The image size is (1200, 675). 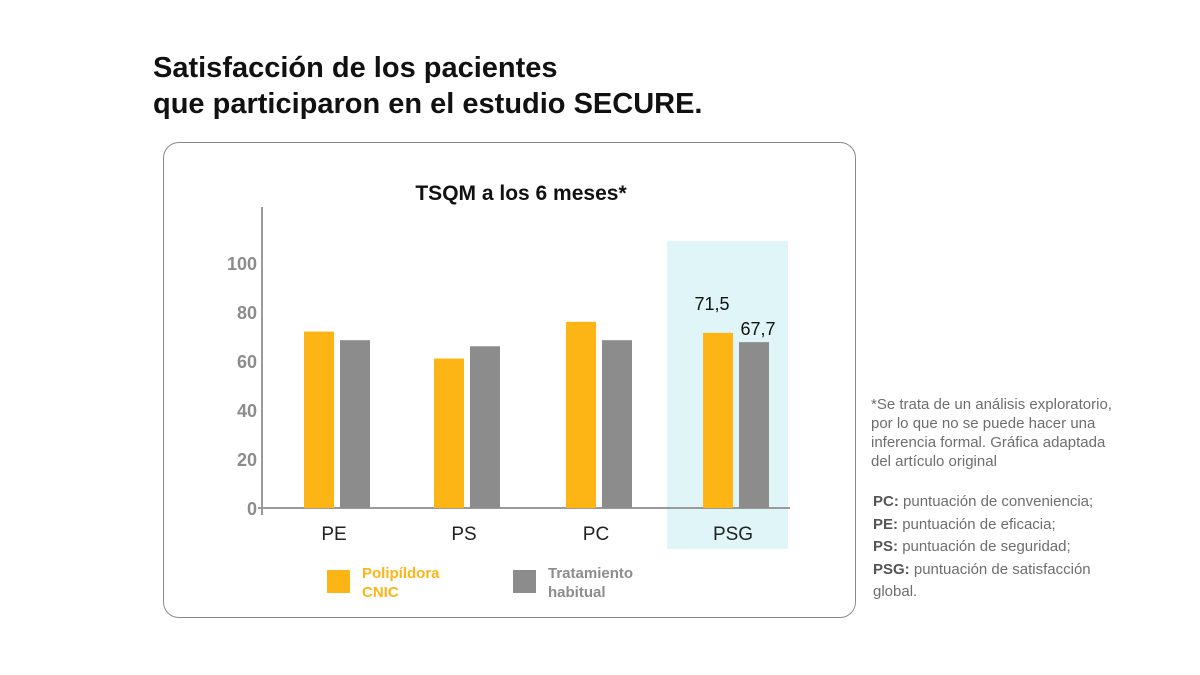 I want to click on title-line-1: Satisfacción de los pacientes, so click(x=355, y=68).